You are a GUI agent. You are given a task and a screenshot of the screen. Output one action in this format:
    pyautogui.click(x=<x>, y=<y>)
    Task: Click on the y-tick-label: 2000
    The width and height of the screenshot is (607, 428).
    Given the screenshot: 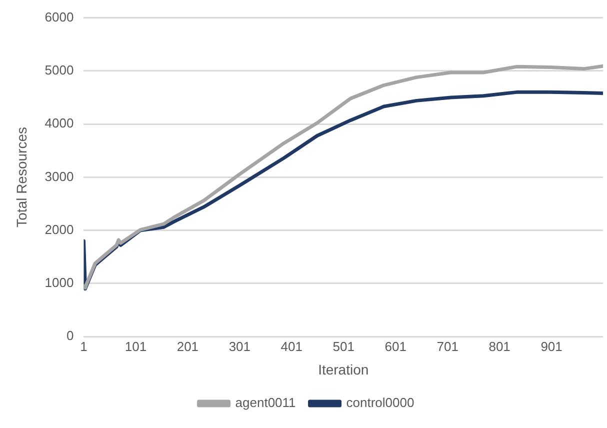 What is the action you would take?
    pyautogui.click(x=59, y=229)
    